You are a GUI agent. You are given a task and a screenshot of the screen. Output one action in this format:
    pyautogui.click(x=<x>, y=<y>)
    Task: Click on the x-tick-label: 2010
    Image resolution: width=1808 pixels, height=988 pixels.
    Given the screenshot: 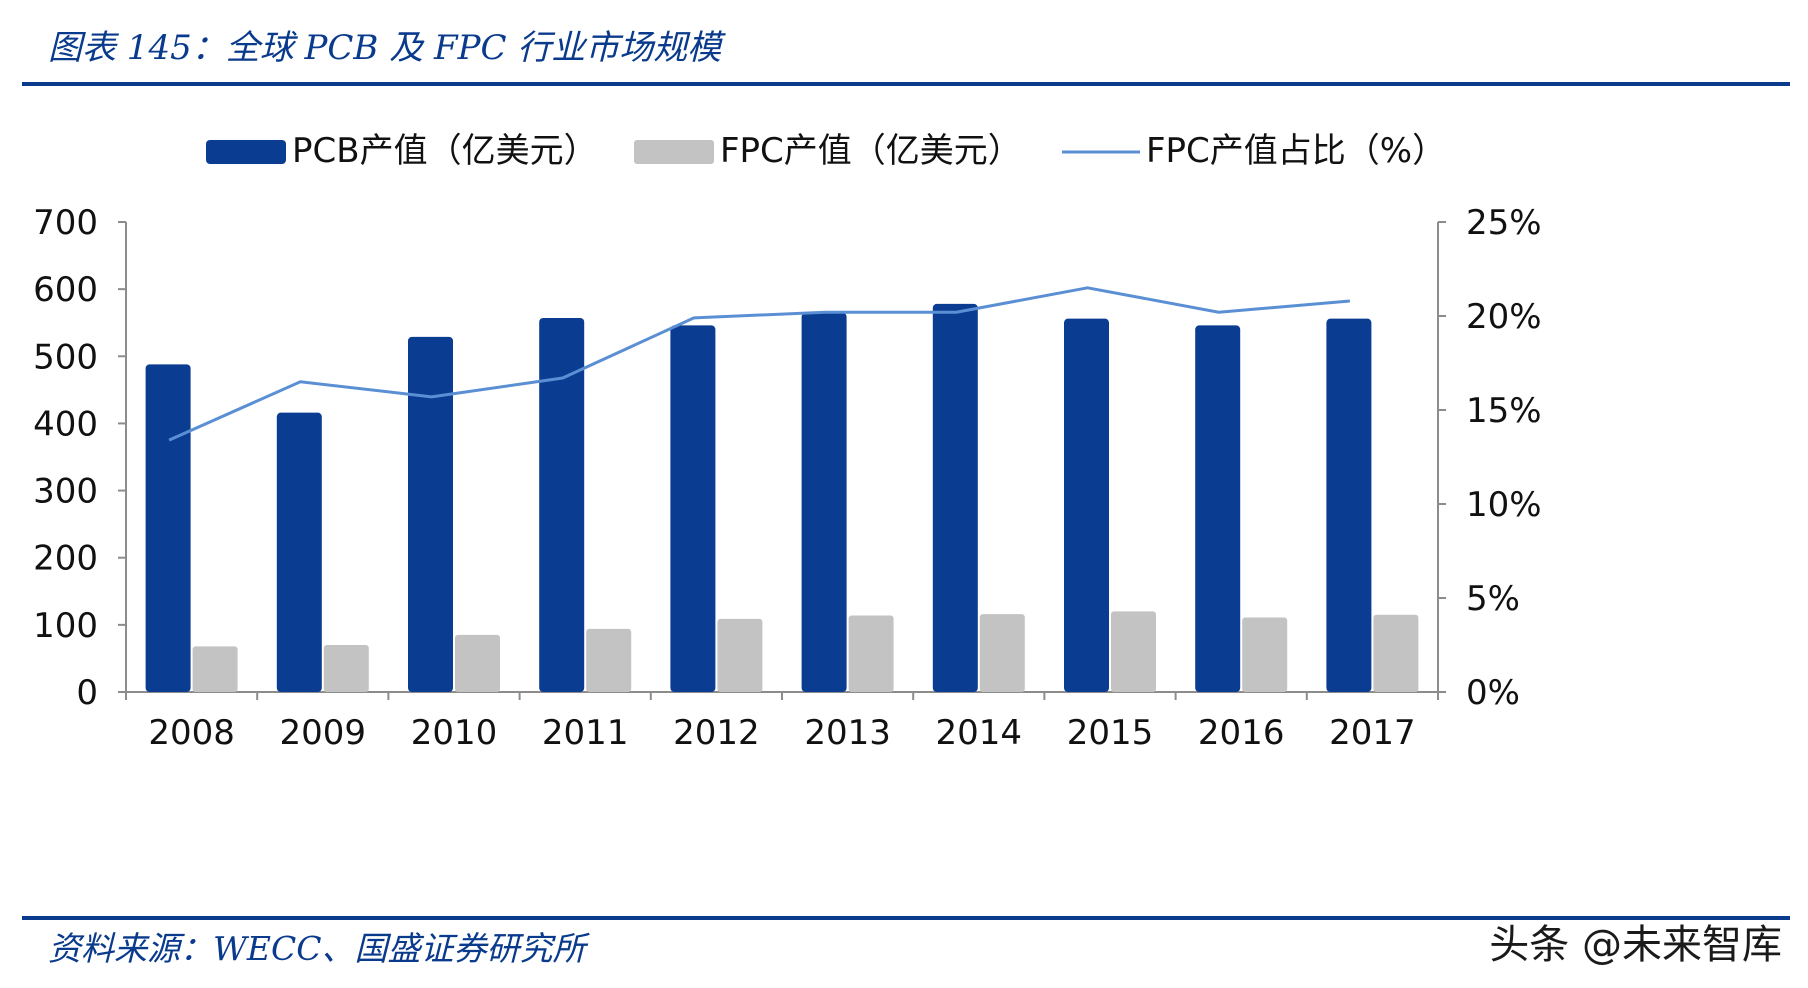 What is the action you would take?
    pyautogui.click(x=454, y=733)
    